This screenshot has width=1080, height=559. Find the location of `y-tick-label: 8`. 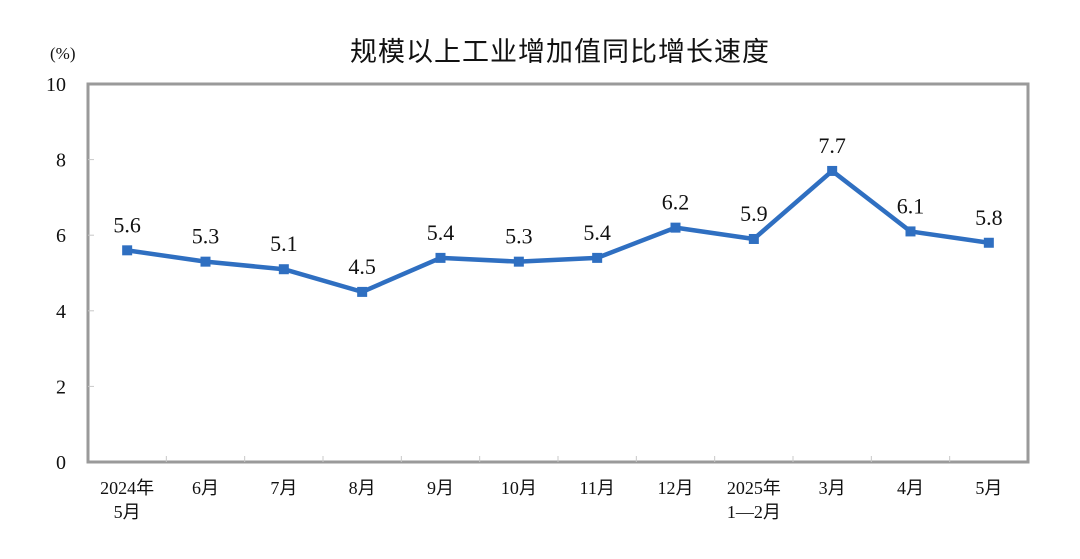

y-tick-label: 8 is located at coordinates (61, 161).